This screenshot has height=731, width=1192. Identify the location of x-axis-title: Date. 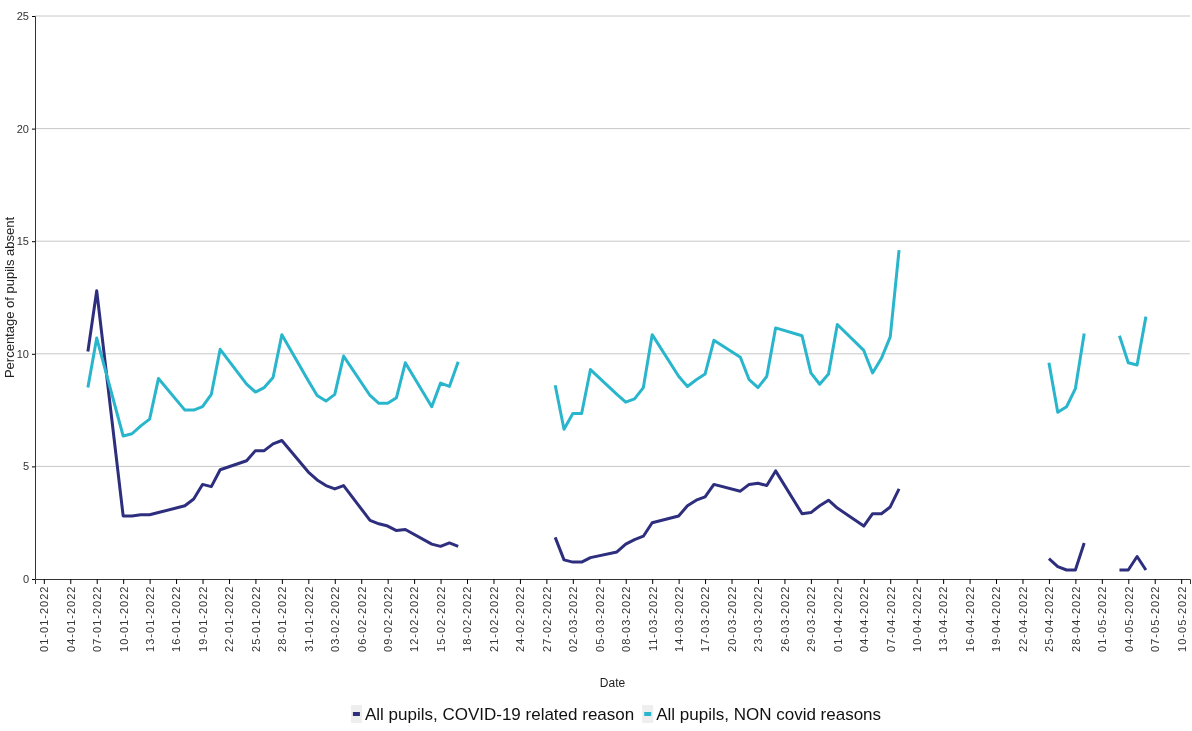
(612, 683).